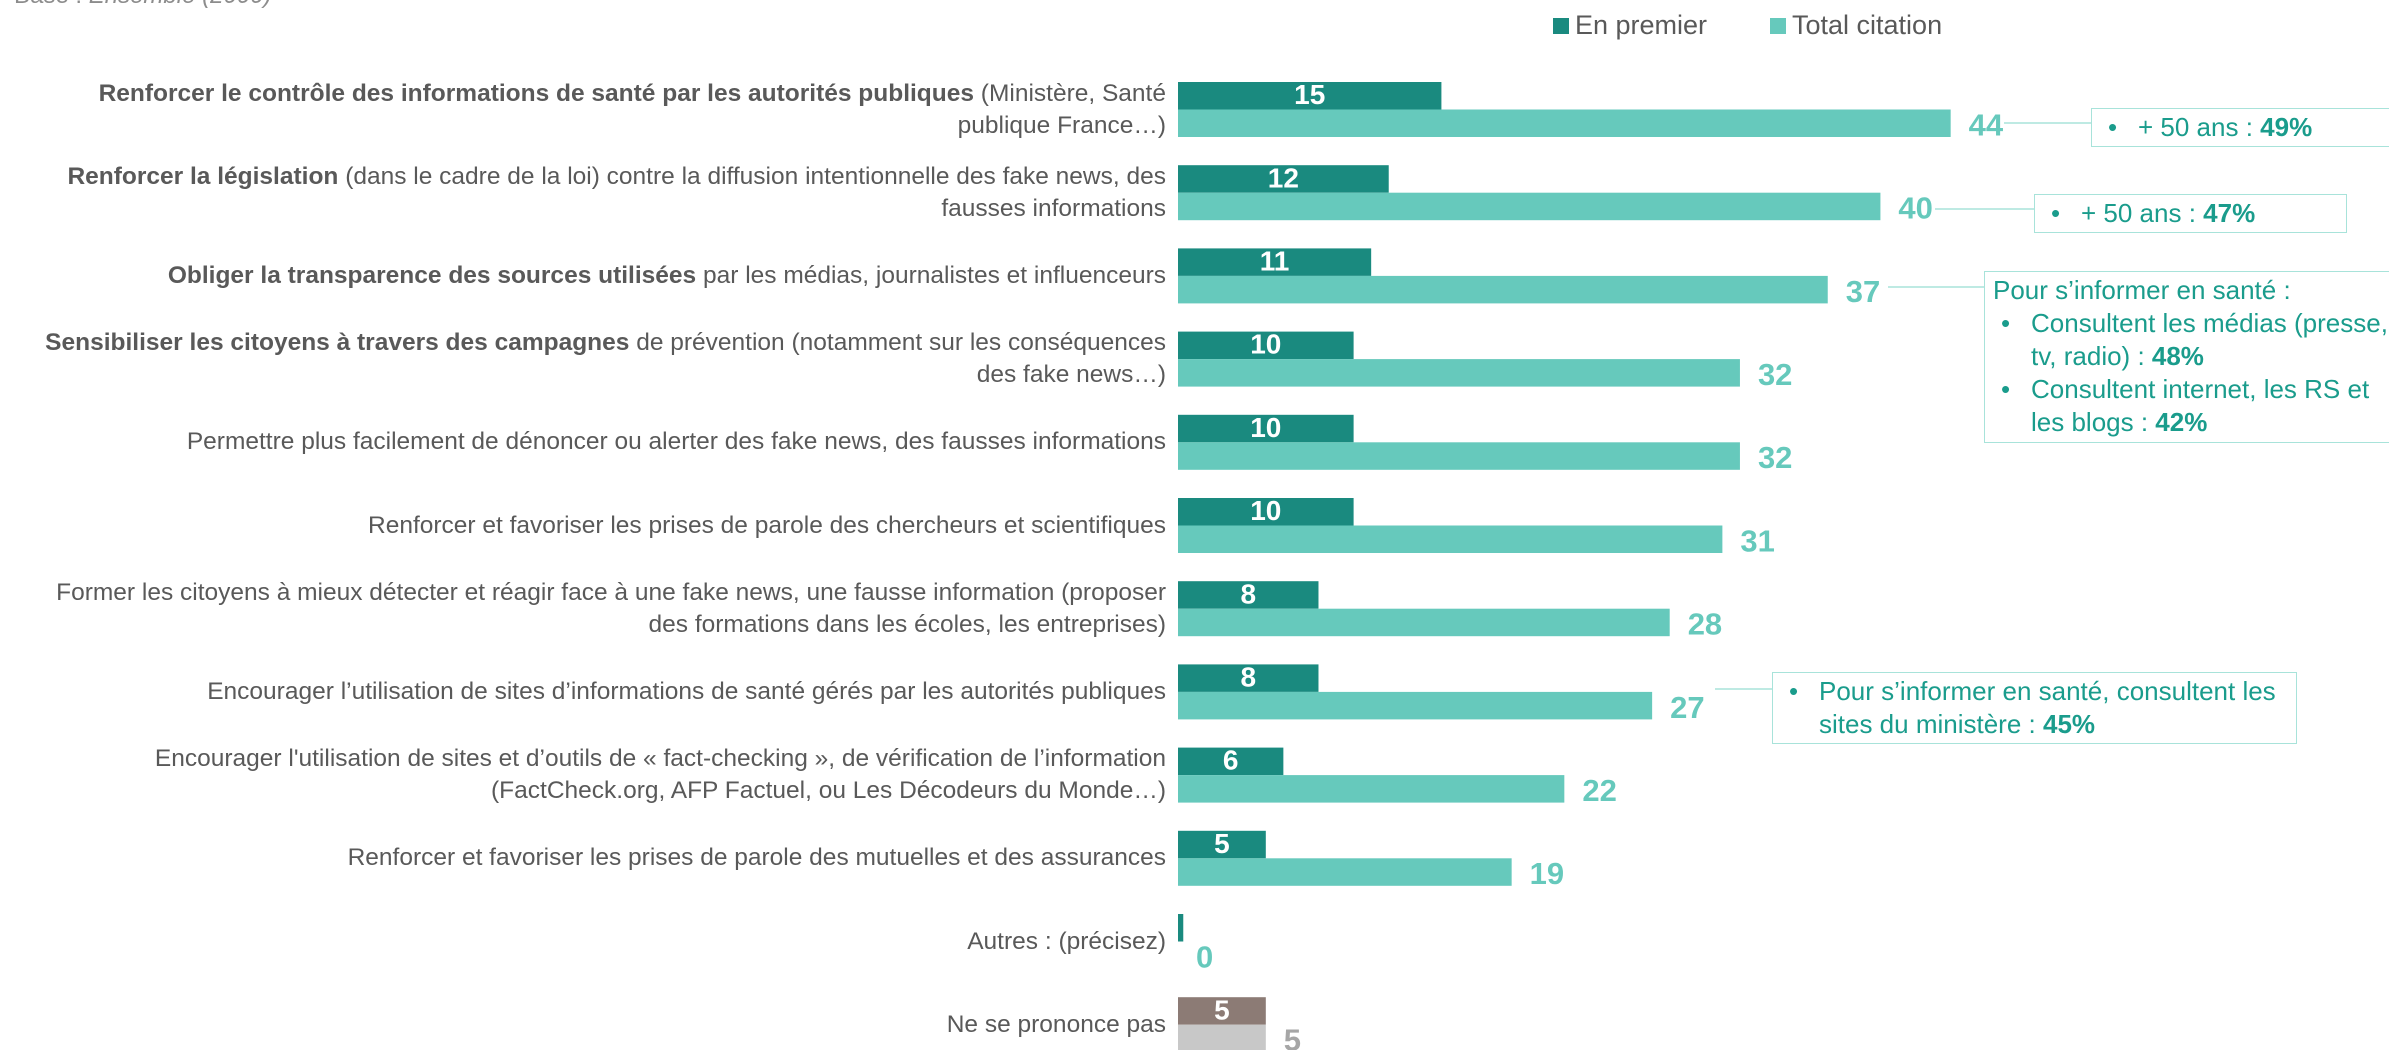  I want to click on annotation-bullet: + 50 ans : 47%, so click(2194, 213).